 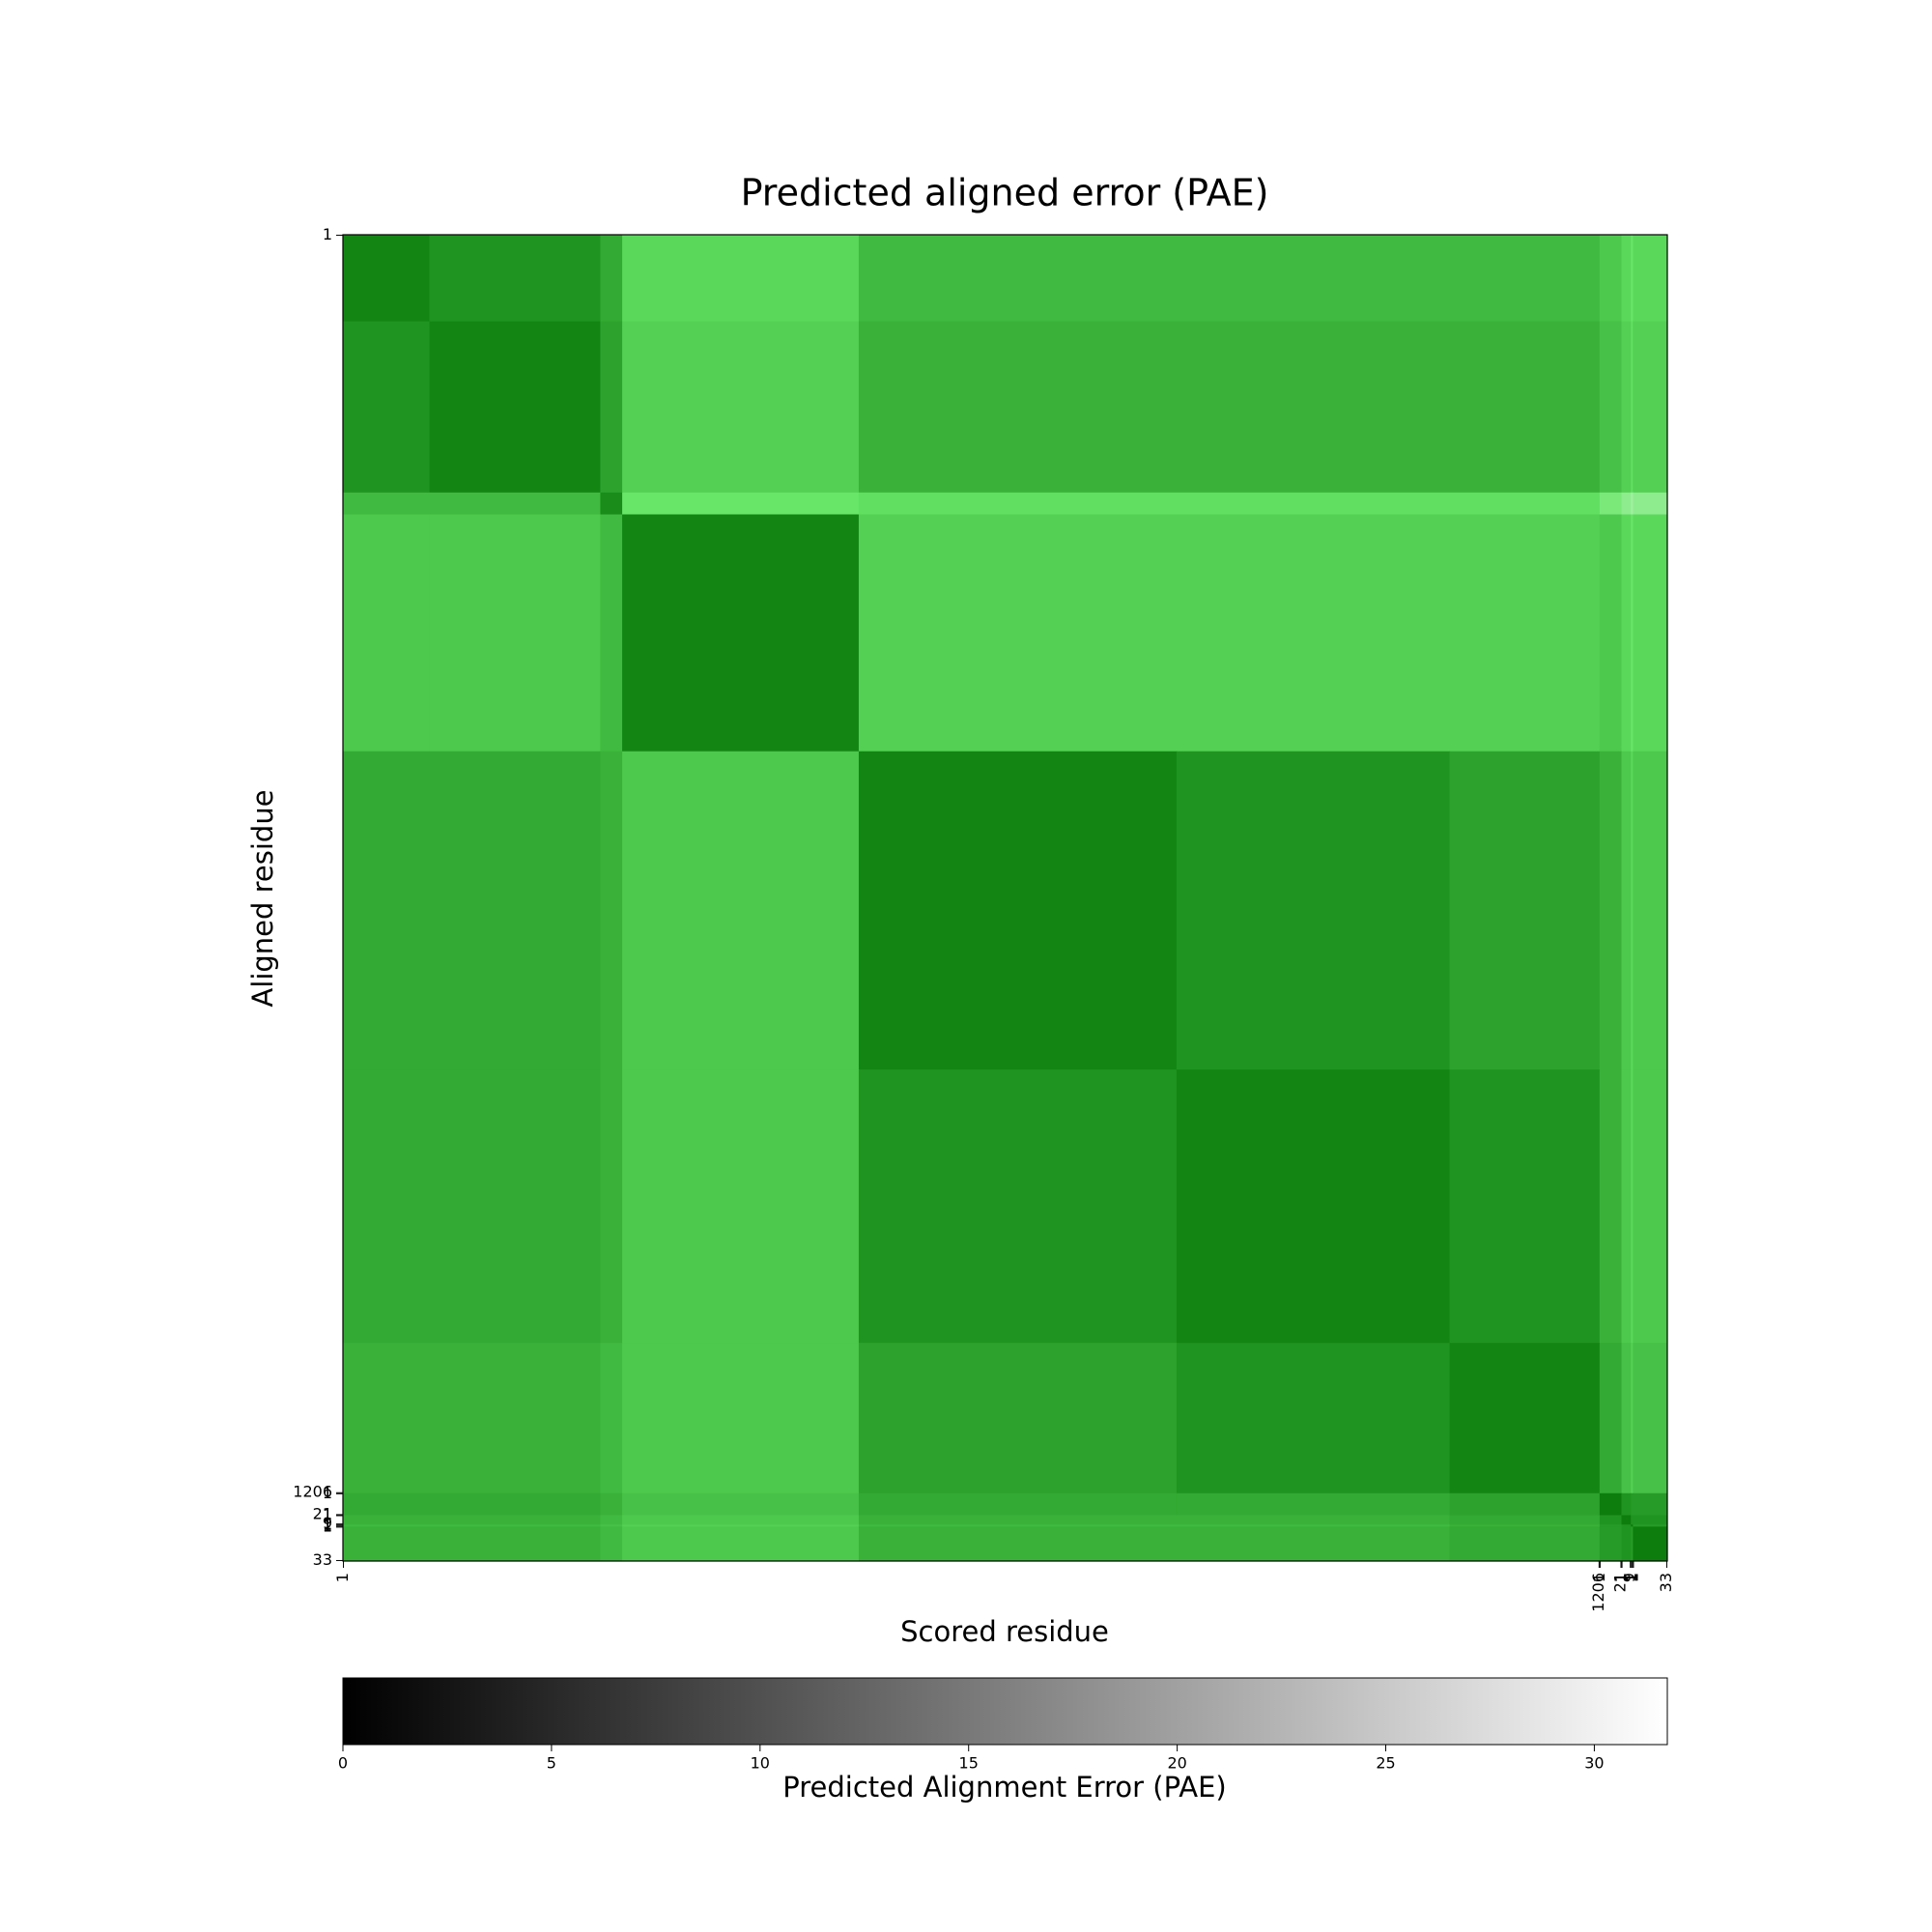 What do you see at coordinates (1619, 1582) in the screenshot?
I see `x-tick-label: 21` at bounding box center [1619, 1582].